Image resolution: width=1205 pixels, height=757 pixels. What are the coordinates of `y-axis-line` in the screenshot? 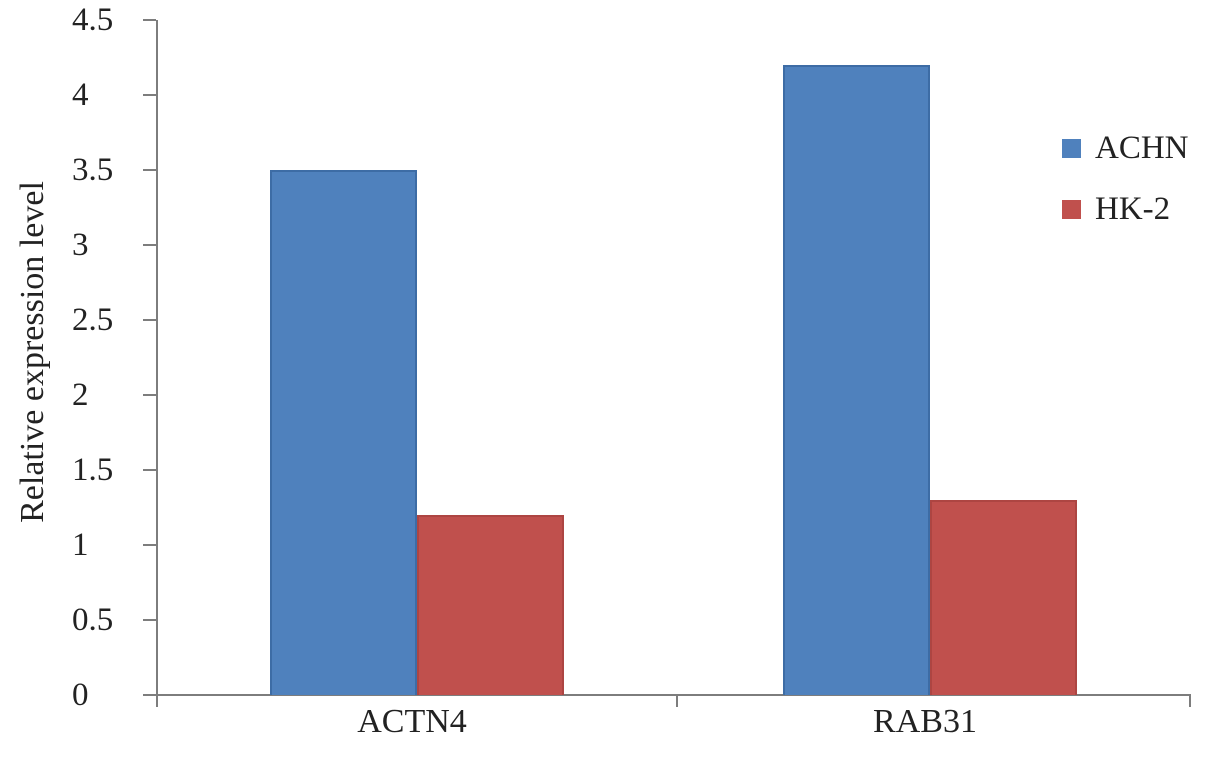 It's located at (157, 363).